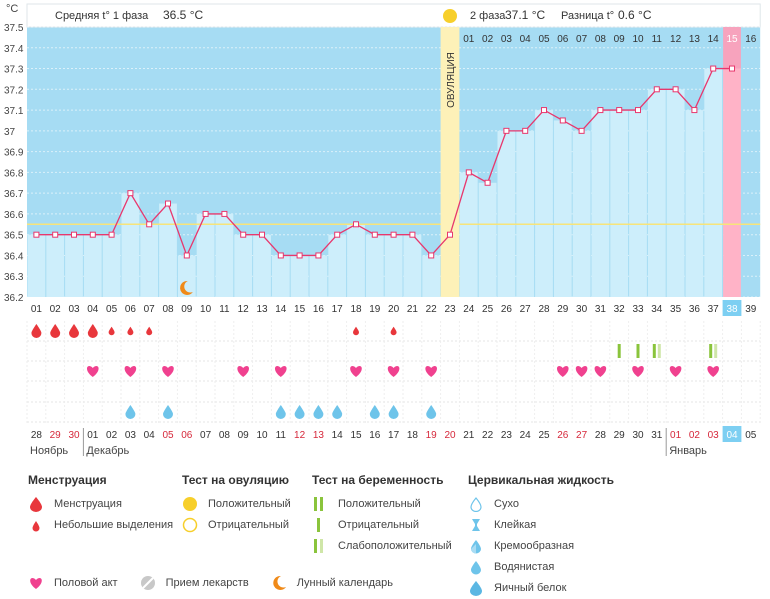 The image size is (770, 599). Describe the element at coordinates (638, 435) in the screenshot. I see `date-label: 30` at that location.